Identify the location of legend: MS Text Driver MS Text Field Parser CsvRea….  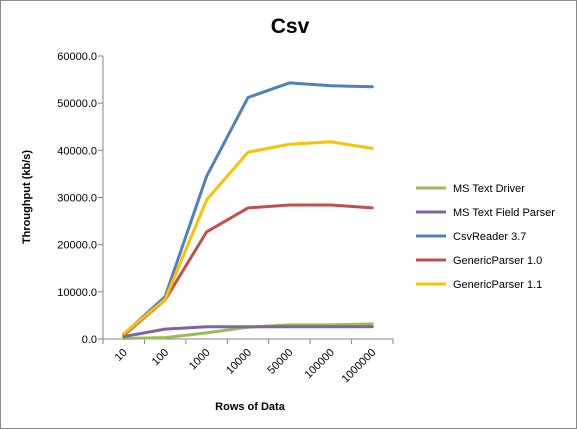
(485, 237).